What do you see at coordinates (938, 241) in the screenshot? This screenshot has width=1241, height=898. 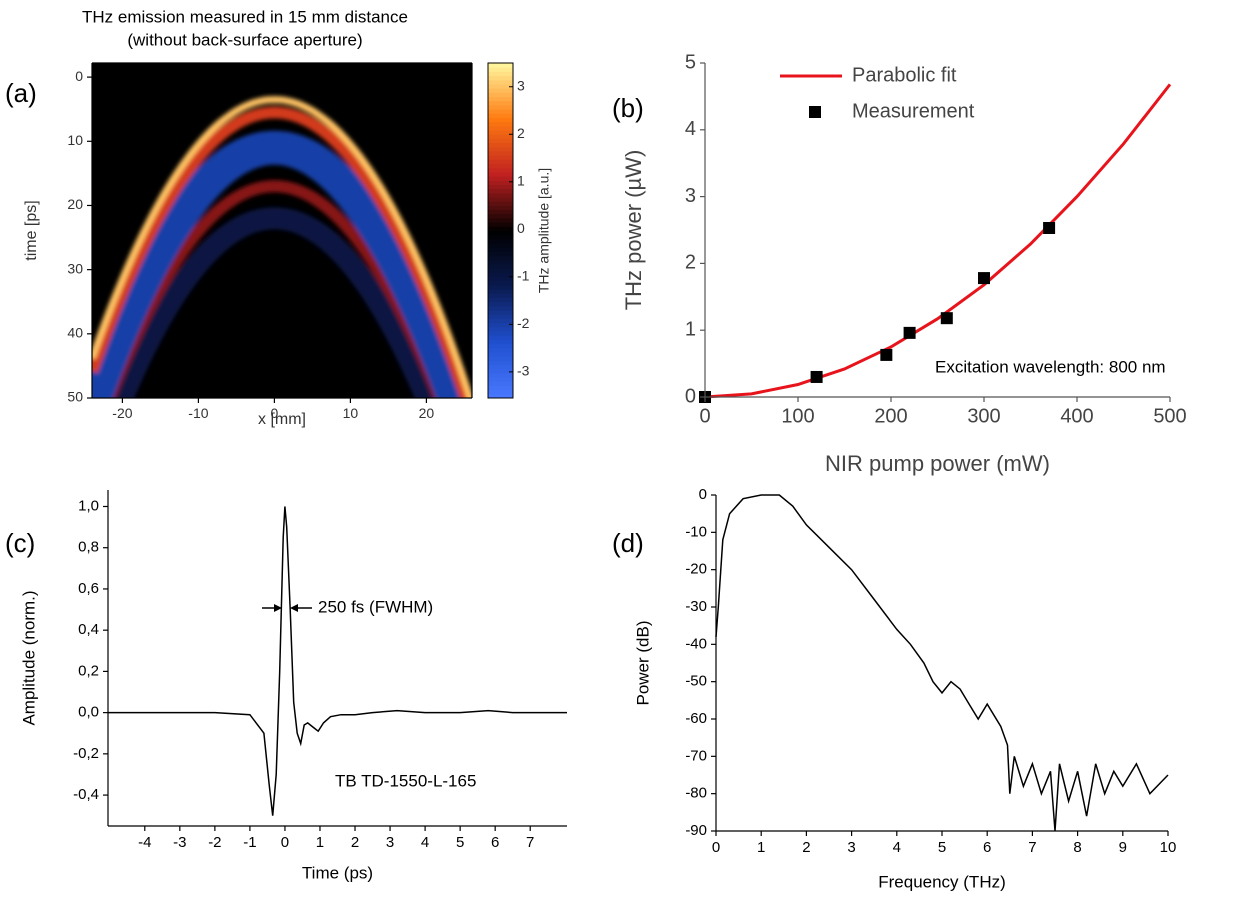 I see `fit-line` at bounding box center [938, 241].